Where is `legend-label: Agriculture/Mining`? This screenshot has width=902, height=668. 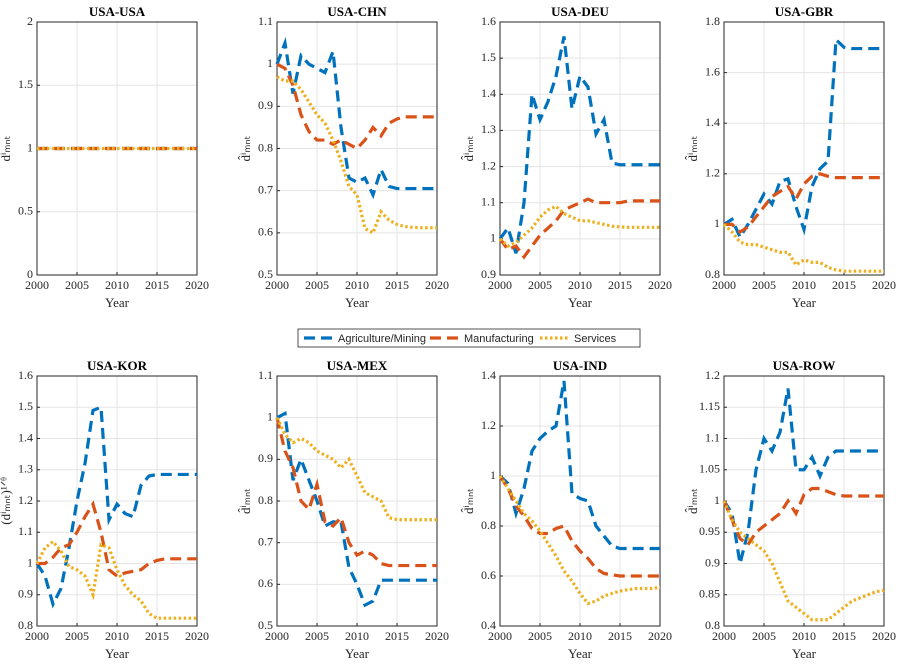
legend-label: Agriculture/Mining is located at coordinates (382, 339).